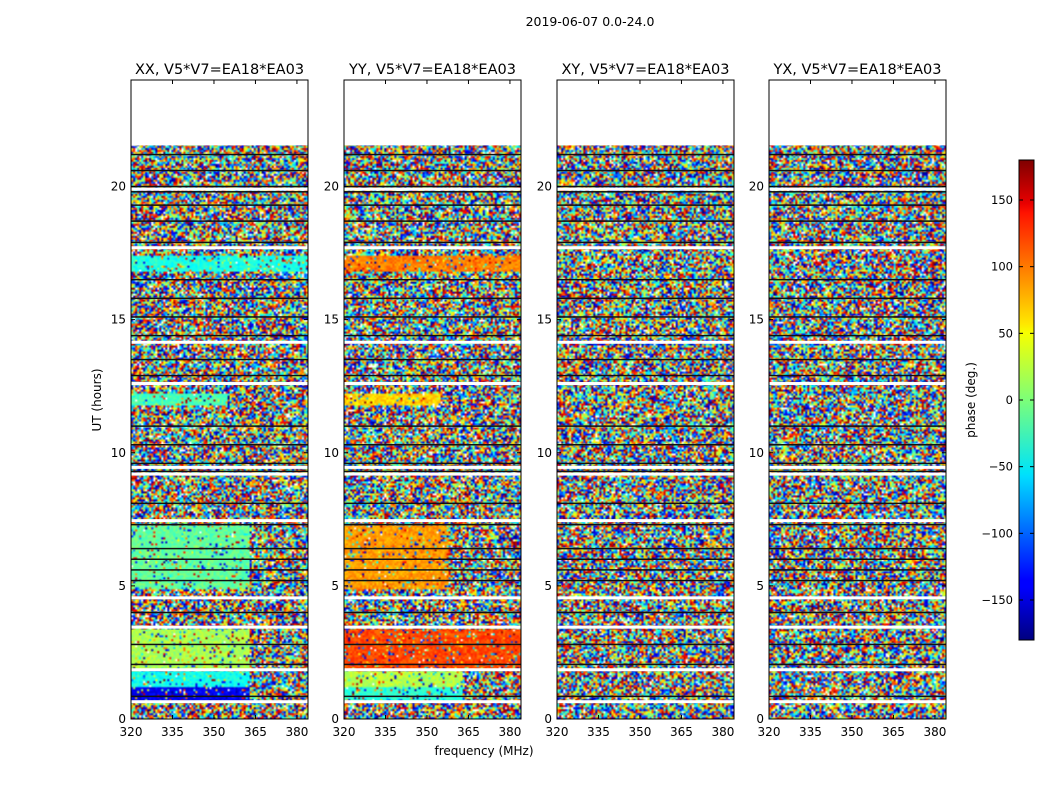 This screenshot has height=800, width=1050. Describe the element at coordinates (810, 732) in the screenshot. I see `x-tick-label: 335` at that location.